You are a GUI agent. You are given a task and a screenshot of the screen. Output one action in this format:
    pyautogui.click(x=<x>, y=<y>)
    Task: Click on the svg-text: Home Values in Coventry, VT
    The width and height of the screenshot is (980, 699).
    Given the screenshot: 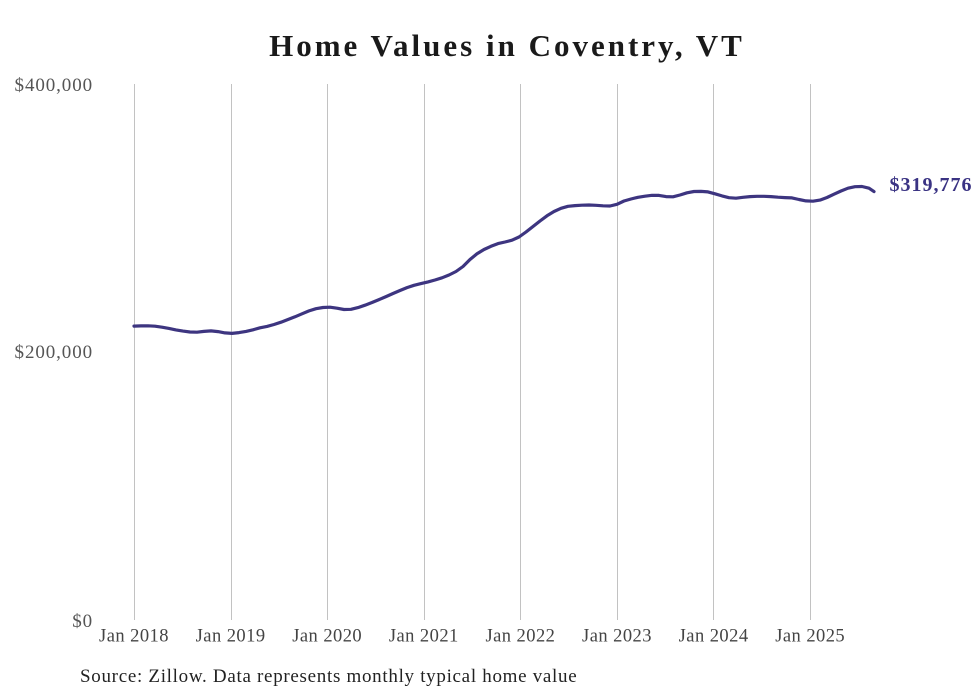 What is the action you would take?
    pyautogui.click(x=507, y=45)
    